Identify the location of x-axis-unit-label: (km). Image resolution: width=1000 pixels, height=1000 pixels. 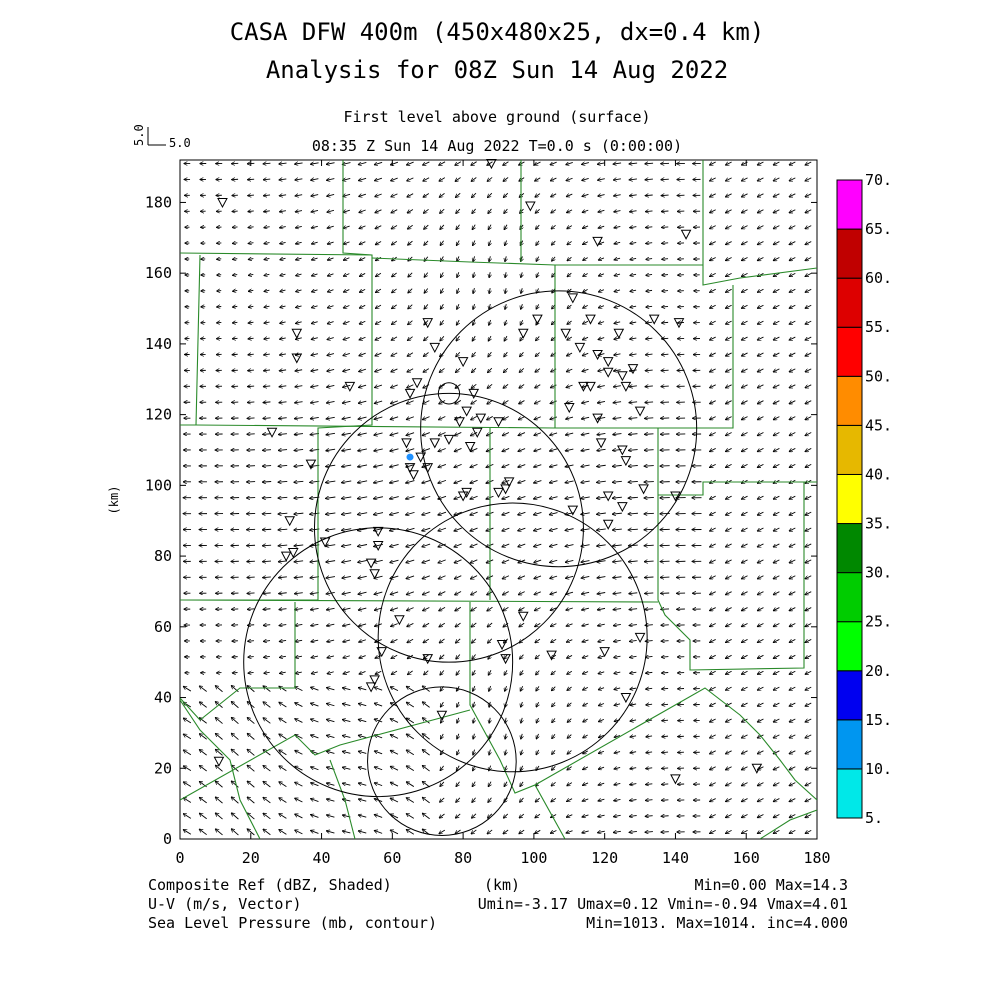
(502, 885).